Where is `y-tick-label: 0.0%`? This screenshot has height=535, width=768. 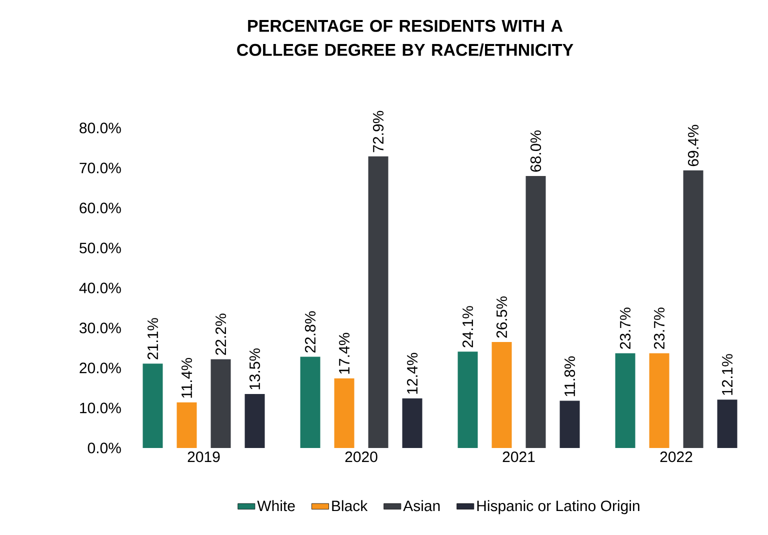
y-tick-label: 0.0% is located at coordinates (104, 448).